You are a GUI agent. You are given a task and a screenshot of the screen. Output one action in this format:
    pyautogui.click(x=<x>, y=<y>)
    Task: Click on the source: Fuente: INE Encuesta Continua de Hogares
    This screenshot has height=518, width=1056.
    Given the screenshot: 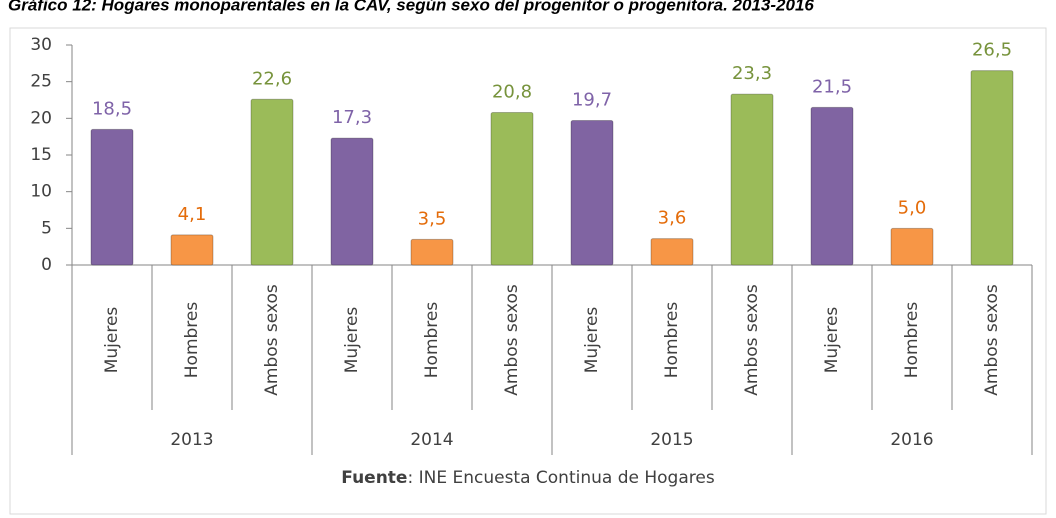 What is the action you would take?
    pyautogui.click(x=528, y=478)
    